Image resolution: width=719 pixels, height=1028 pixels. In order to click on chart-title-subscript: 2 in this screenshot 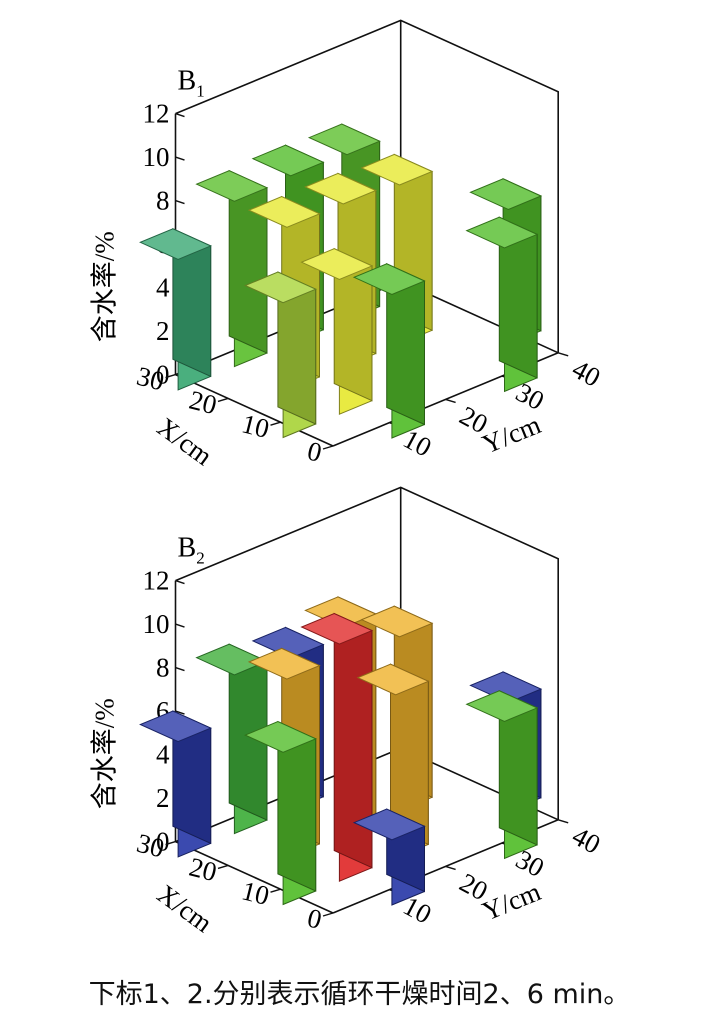, I will do `click(200, 558)`.